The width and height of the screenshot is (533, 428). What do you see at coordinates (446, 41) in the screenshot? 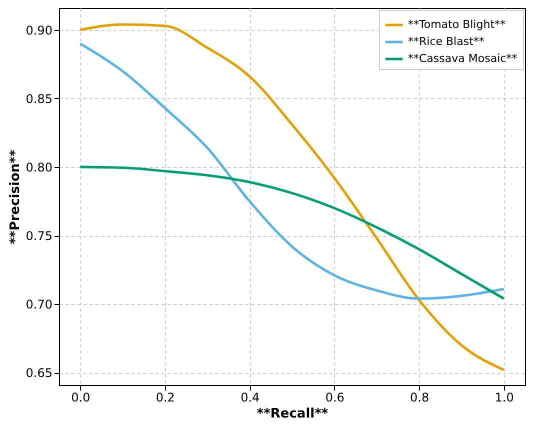
I see `legend-label: **Rice Blast**` at bounding box center [446, 41].